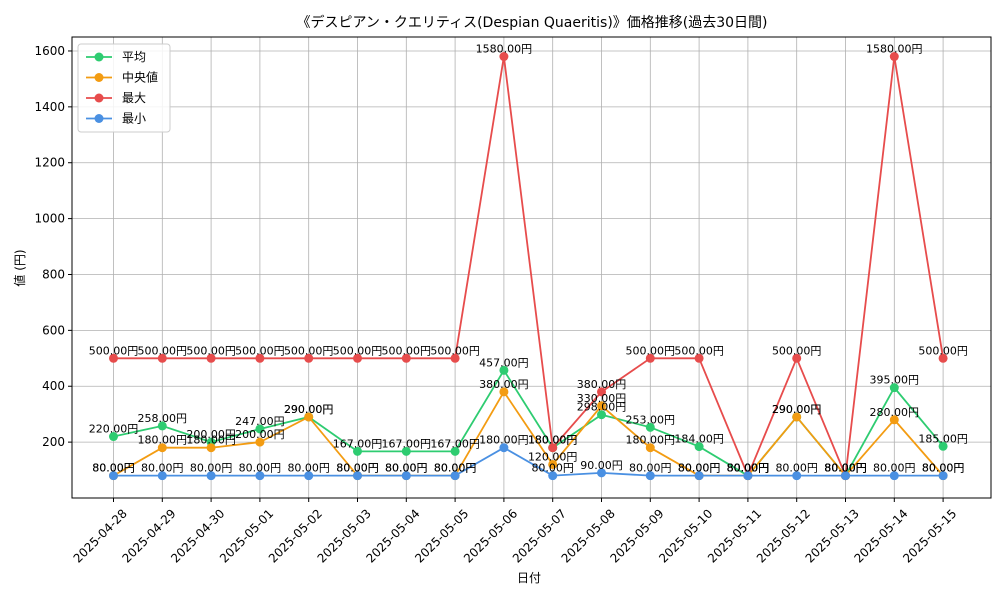 The height and width of the screenshot is (604, 1000). What do you see at coordinates (895, 412) in the screenshot?
I see `data-label: 280.00円` at bounding box center [895, 412].